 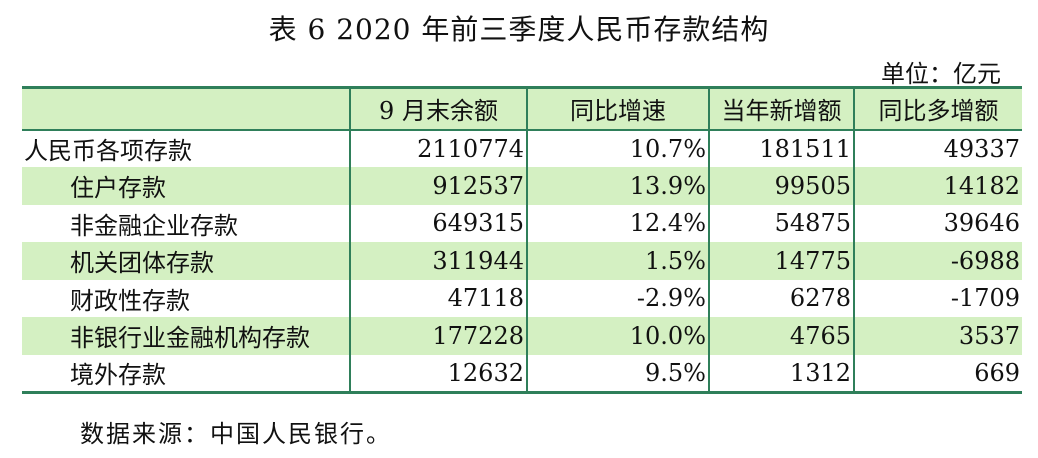 I want to click on cell-new-added: 14775, so click(x=781, y=261).